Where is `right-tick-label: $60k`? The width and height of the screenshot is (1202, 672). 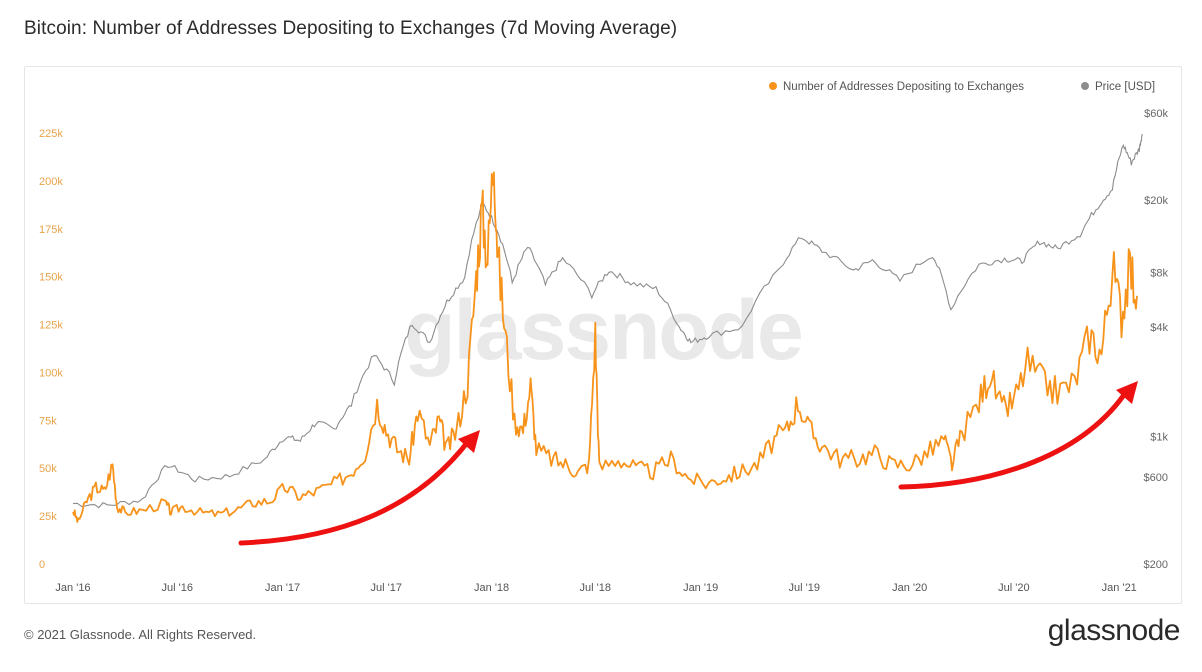
right-tick-label: $60k is located at coordinates (1156, 114).